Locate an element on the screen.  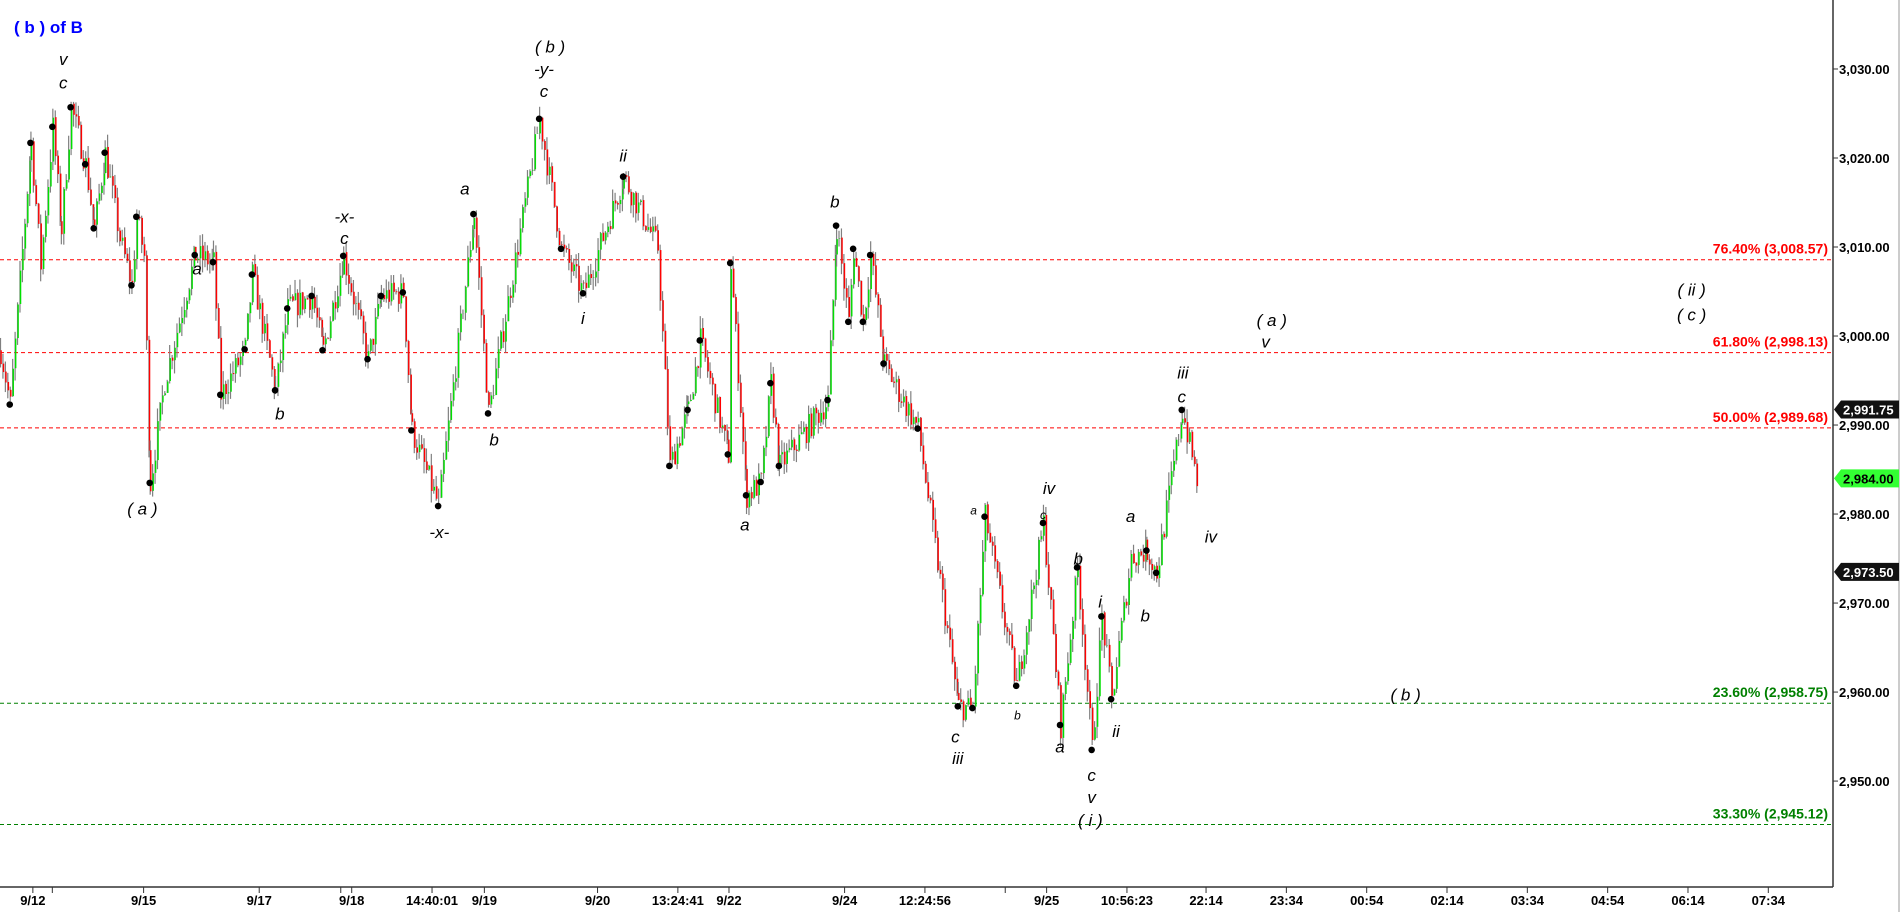
y-tick-label: 2,980.00 is located at coordinates (1864, 514).